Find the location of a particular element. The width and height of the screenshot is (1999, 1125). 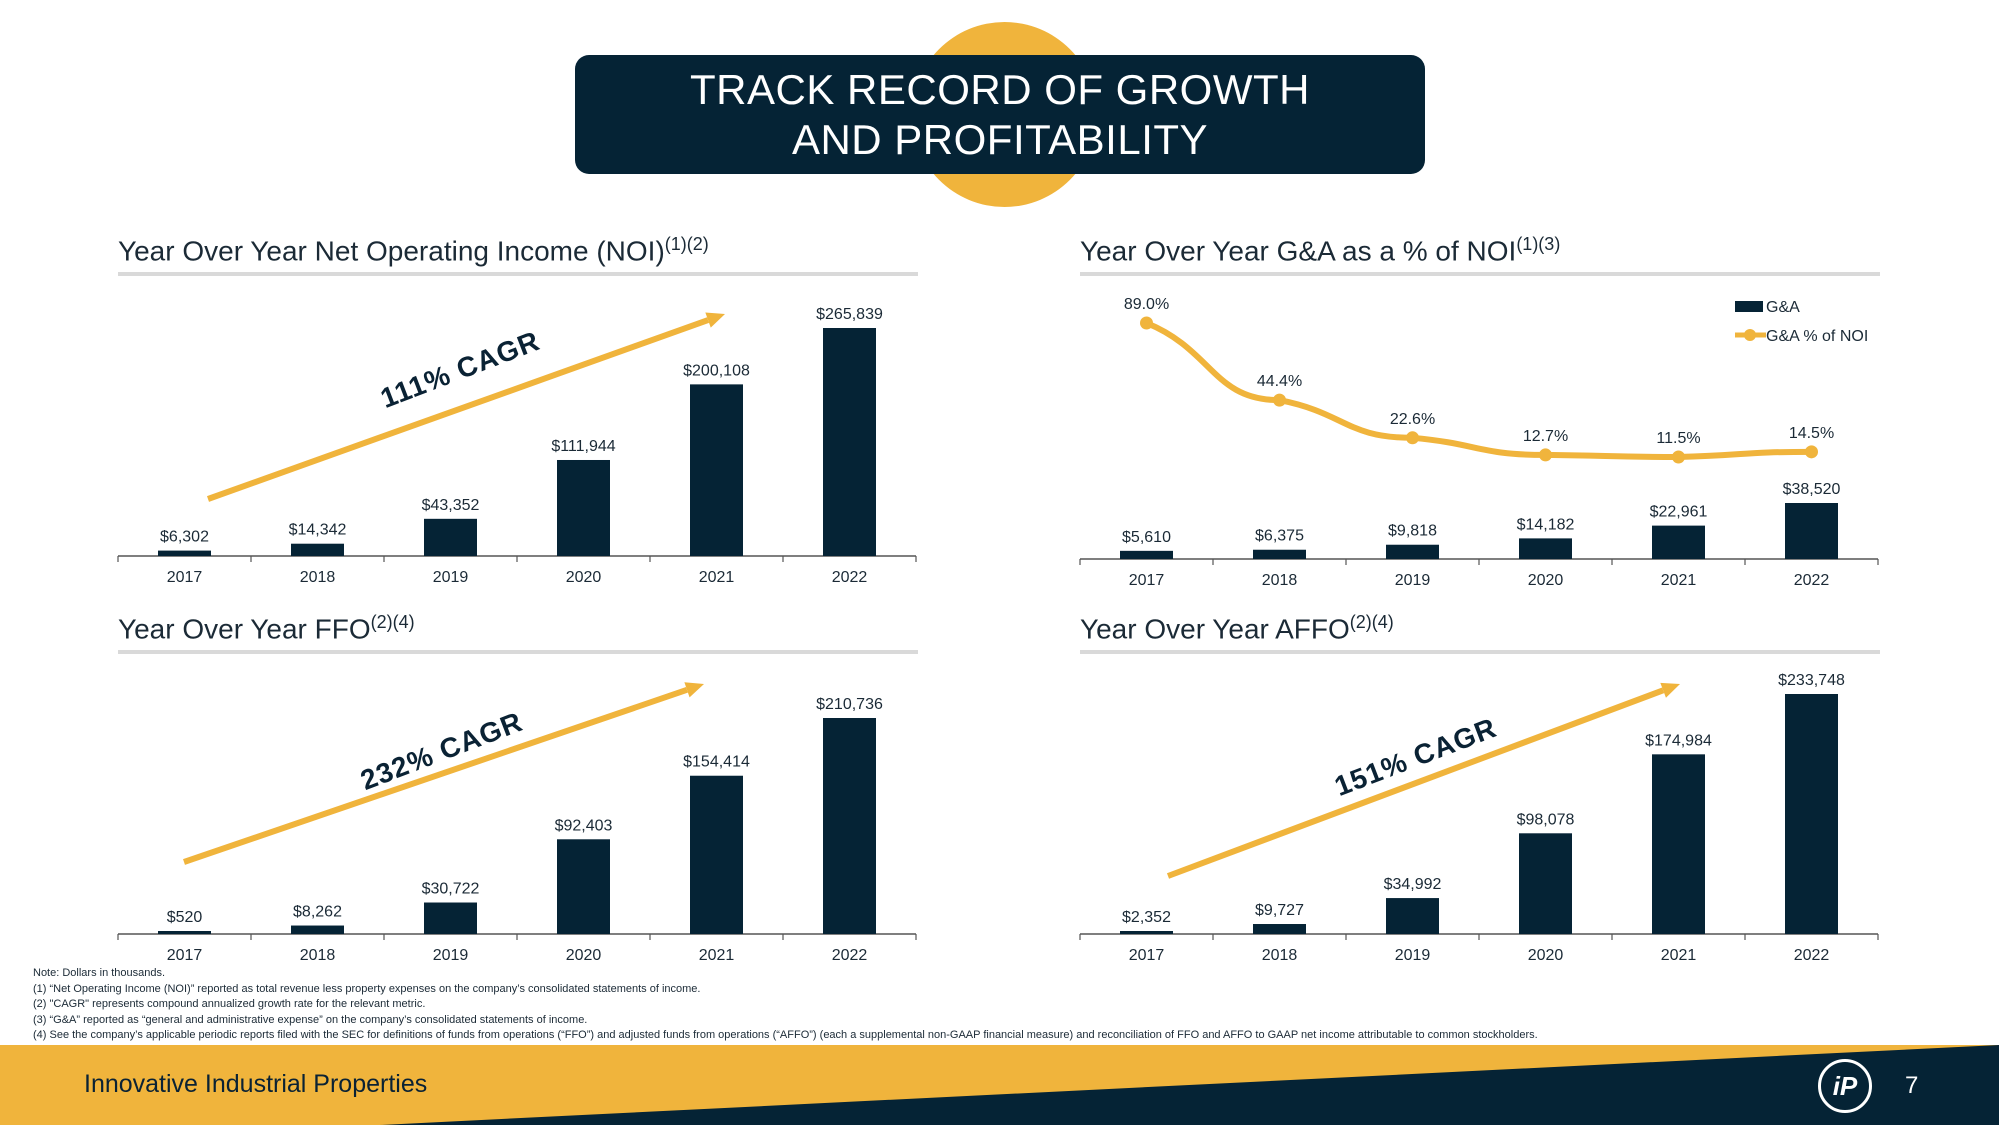

ffo-x-tick-label: 2017 is located at coordinates (185, 955).